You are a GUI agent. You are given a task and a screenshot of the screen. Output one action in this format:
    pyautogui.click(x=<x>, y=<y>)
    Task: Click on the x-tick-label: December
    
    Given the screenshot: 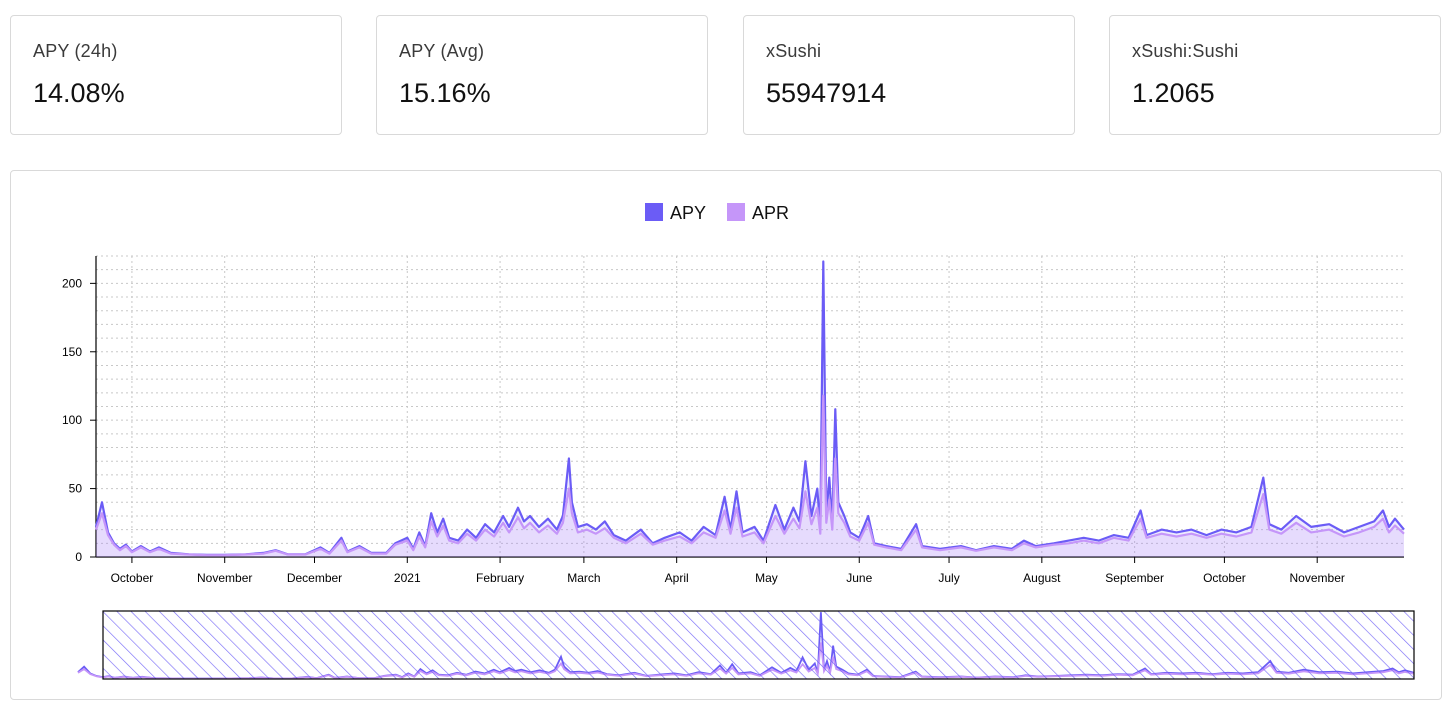 What is the action you would take?
    pyautogui.click(x=314, y=578)
    